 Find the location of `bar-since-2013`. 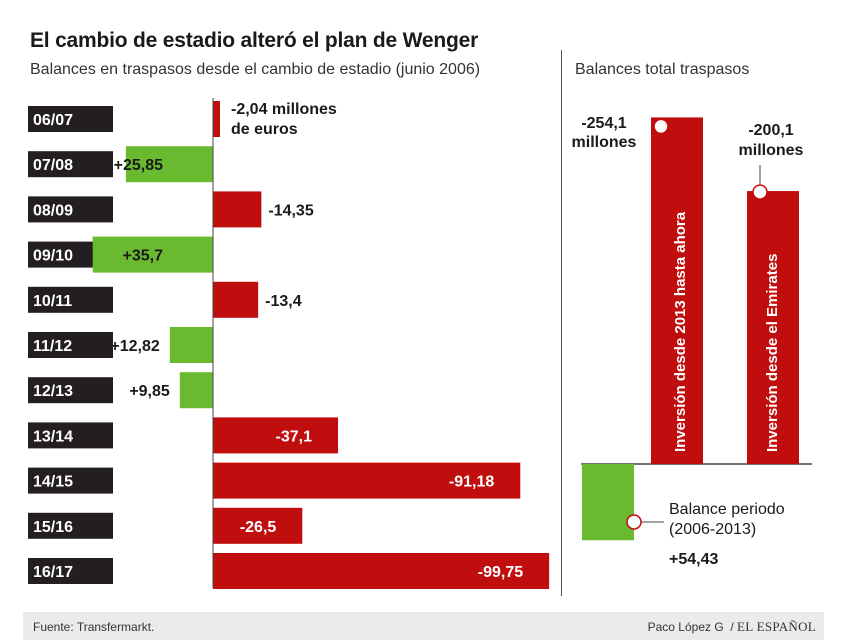

bar-since-2013 is located at coordinates (677, 291).